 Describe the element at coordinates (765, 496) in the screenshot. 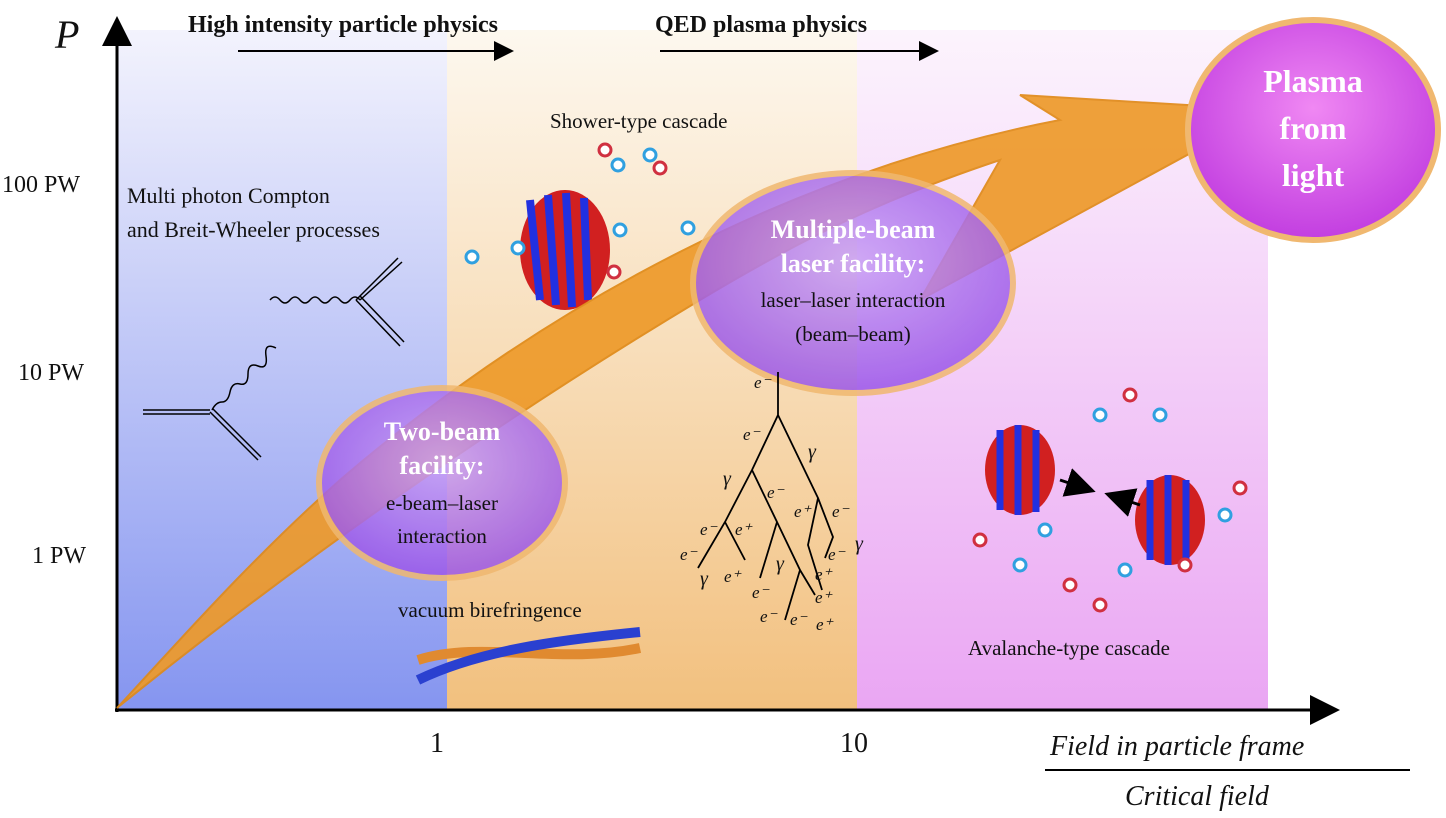

I see `cascade-tree` at that location.